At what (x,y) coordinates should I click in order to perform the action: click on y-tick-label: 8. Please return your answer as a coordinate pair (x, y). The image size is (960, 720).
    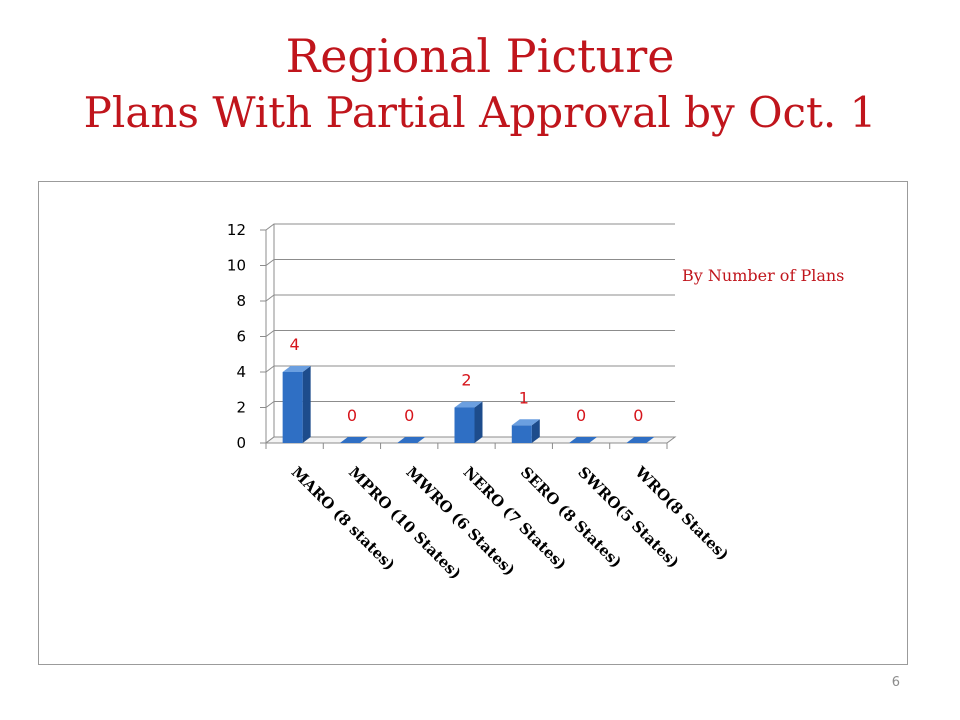
    Looking at the image, I should click on (241, 301).